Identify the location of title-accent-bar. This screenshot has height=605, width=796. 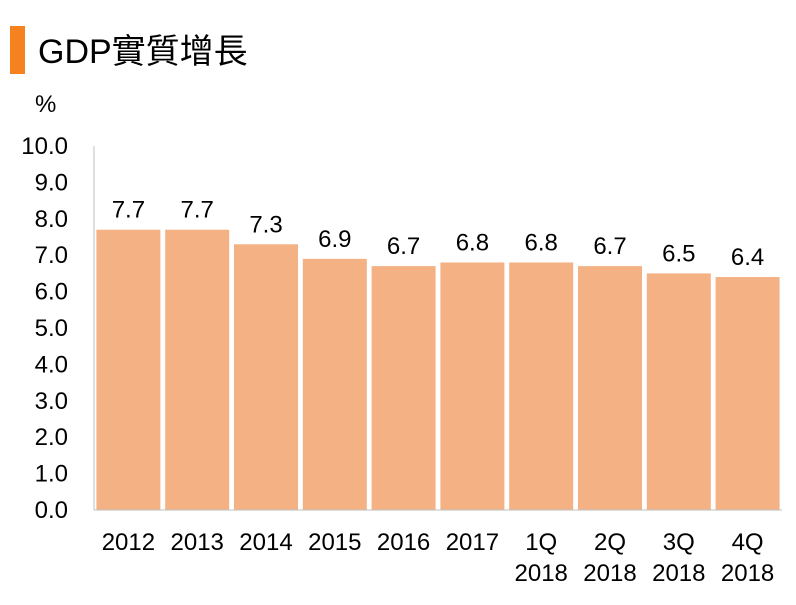
(17, 50).